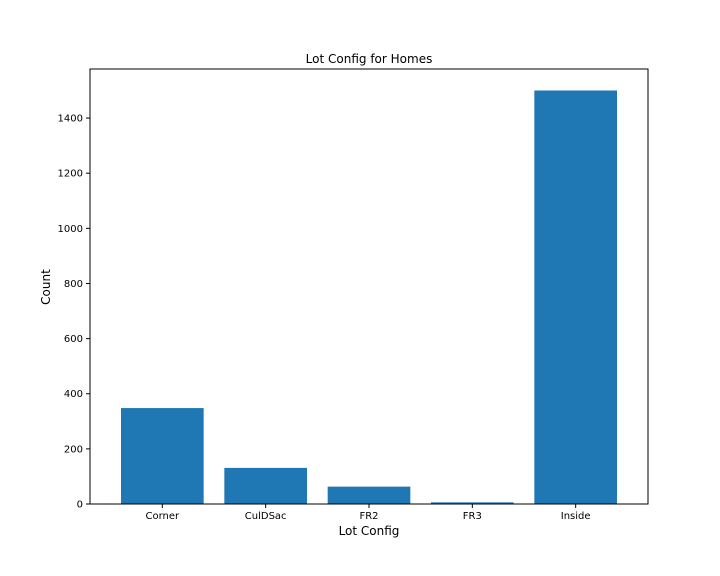 This screenshot has width=720, height=576. Describe the element at coordinates (369, 59) in the screenshot. I see `chart-title: Lot Config for Homes` at that location.